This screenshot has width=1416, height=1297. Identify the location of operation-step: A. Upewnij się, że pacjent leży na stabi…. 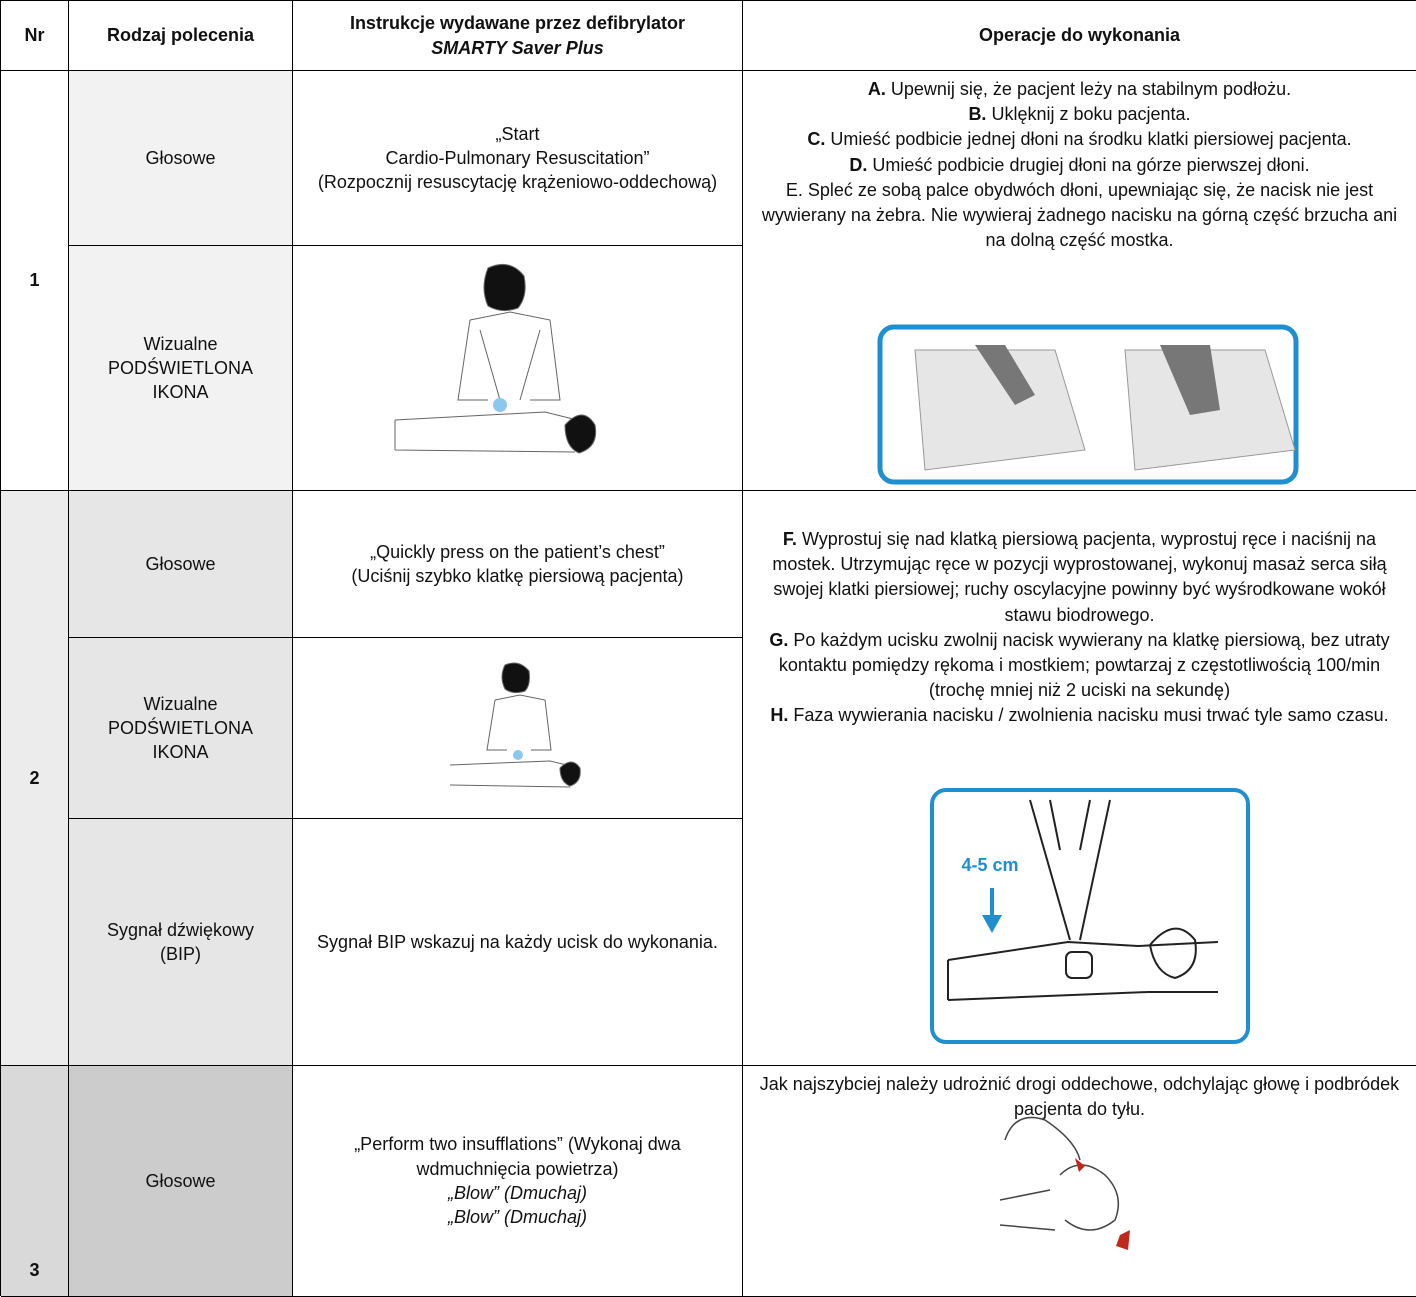
(1079, 89).